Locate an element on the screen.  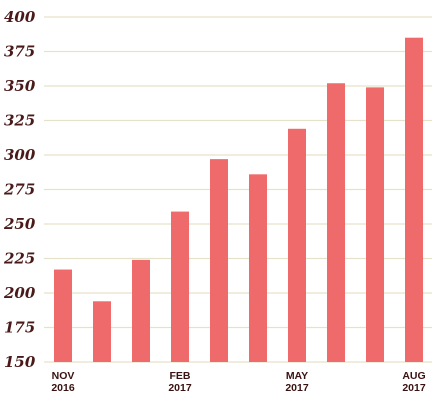
y-axis-tick-labels: 150 175 200 225 250 275 300 325 350 375 400 is located at coordinates (19, 189).